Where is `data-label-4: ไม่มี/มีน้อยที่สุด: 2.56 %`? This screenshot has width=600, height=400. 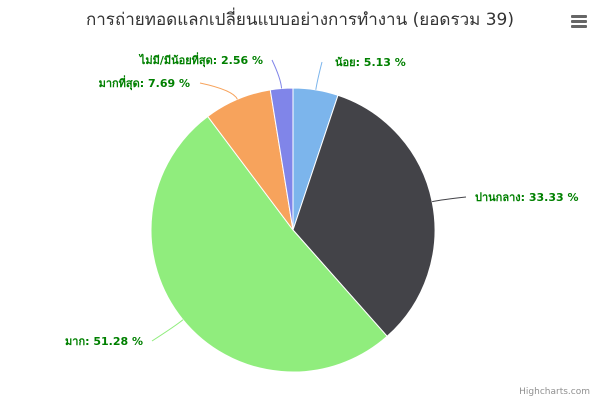
data-label-4: ไม่มี/มีน้อยที่สุด: 2.56 % is located at coordinates (200, 60).